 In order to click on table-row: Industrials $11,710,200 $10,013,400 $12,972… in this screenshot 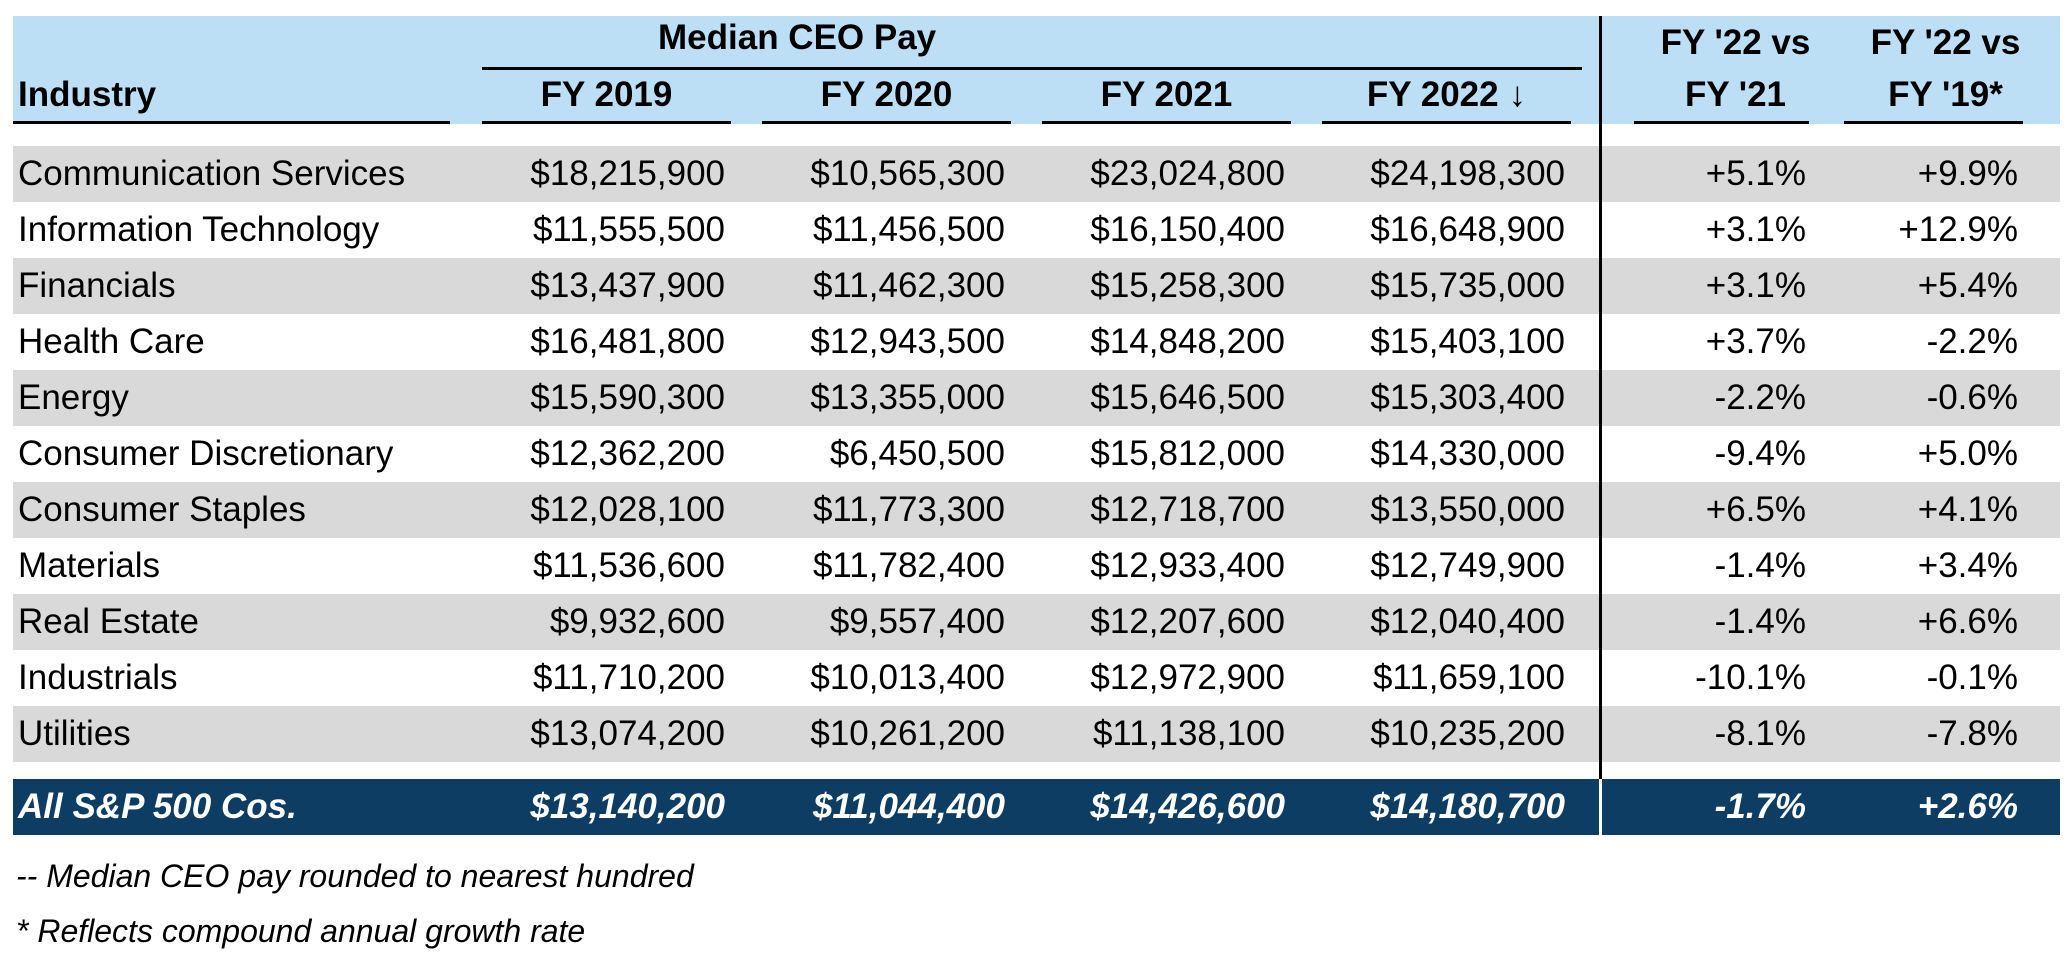, I will do `click(1036, 678)`.